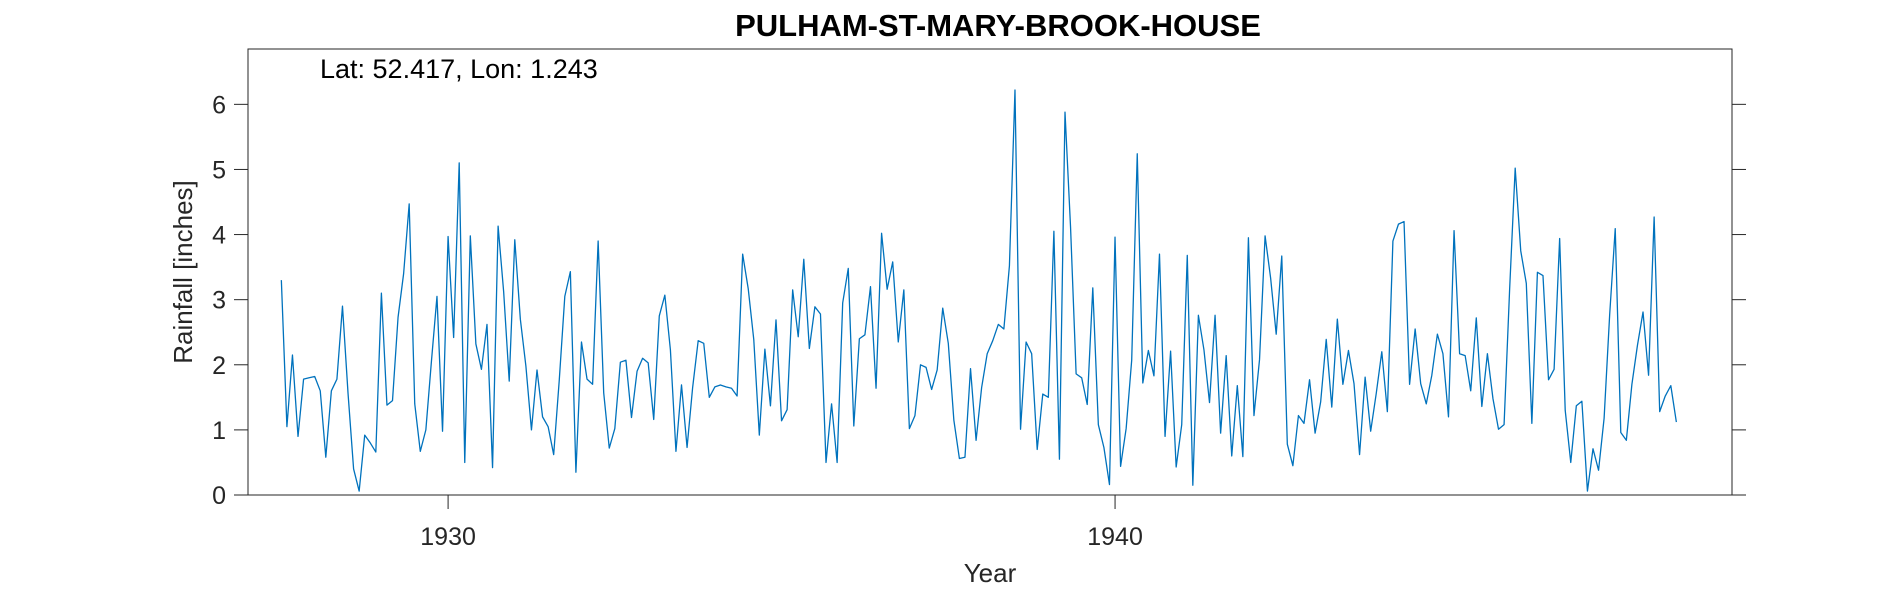  What do you see at coordinates (998, 25) in the screenshot?
I see `chart-title: PULHAM-ST-MARY-BROOK-HOUSE` at bounding box center [998, 25].